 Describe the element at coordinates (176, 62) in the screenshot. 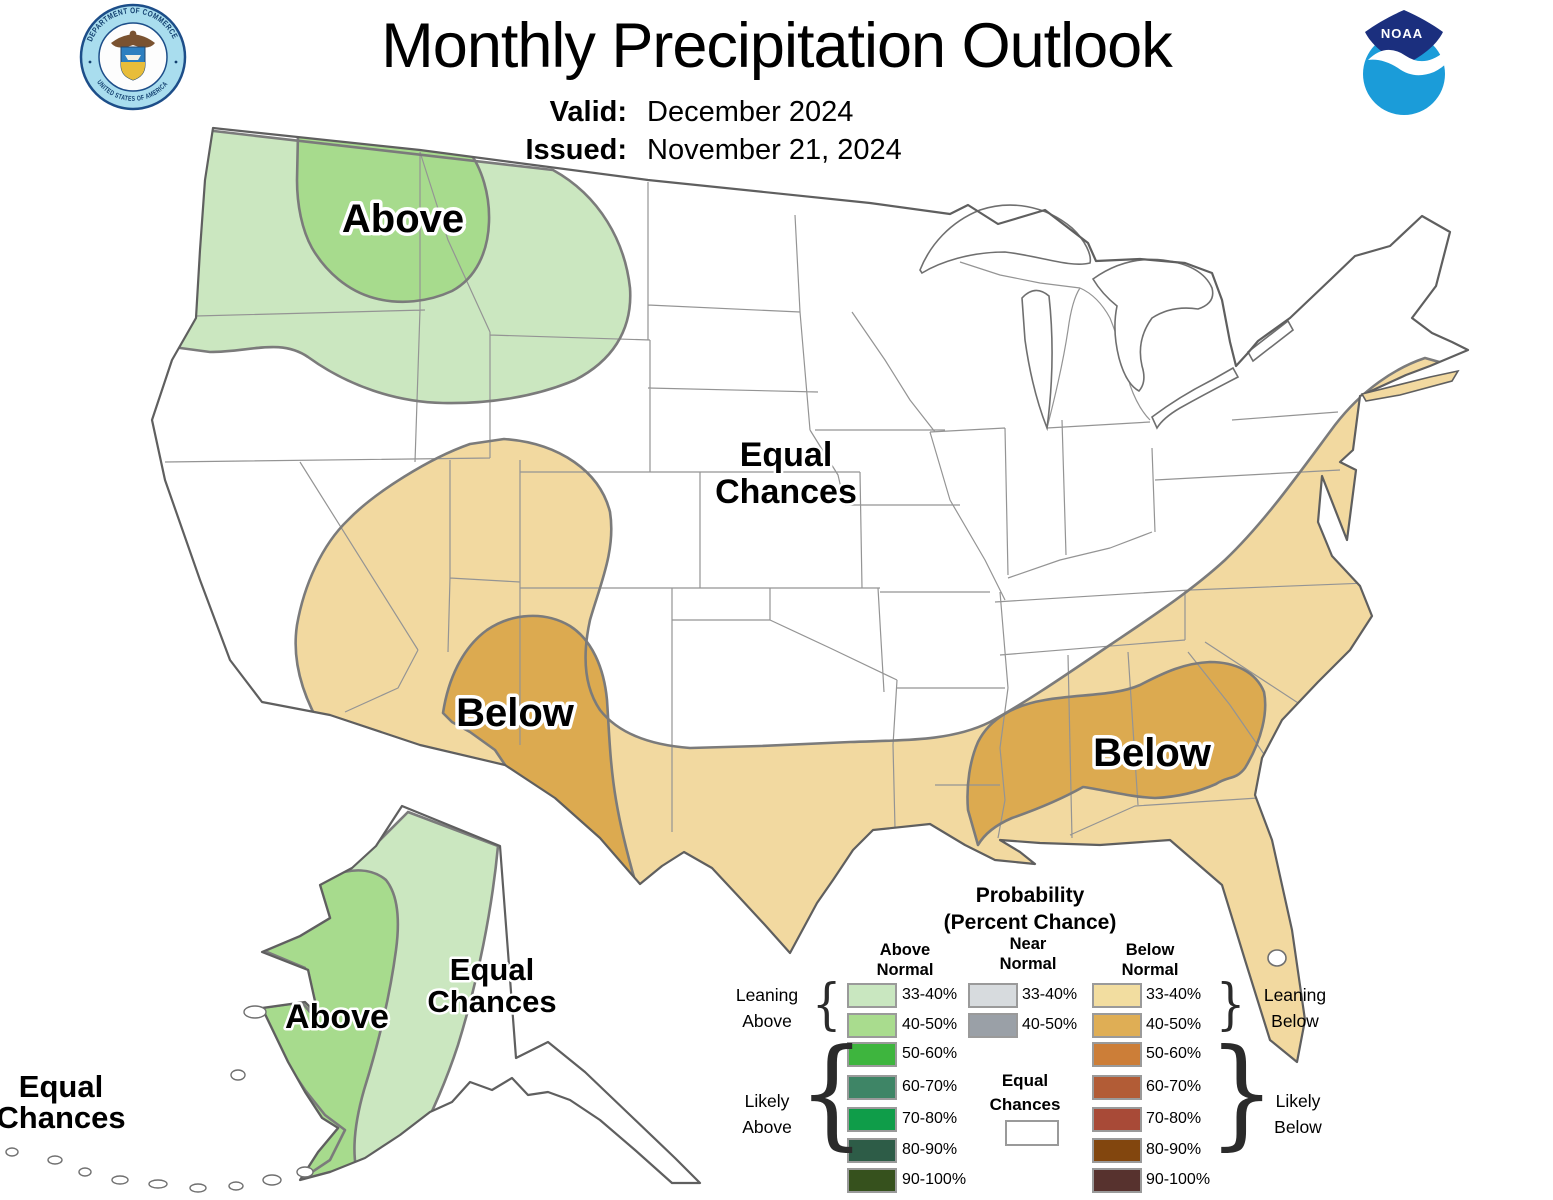

I see `seal-star-right` at that location.